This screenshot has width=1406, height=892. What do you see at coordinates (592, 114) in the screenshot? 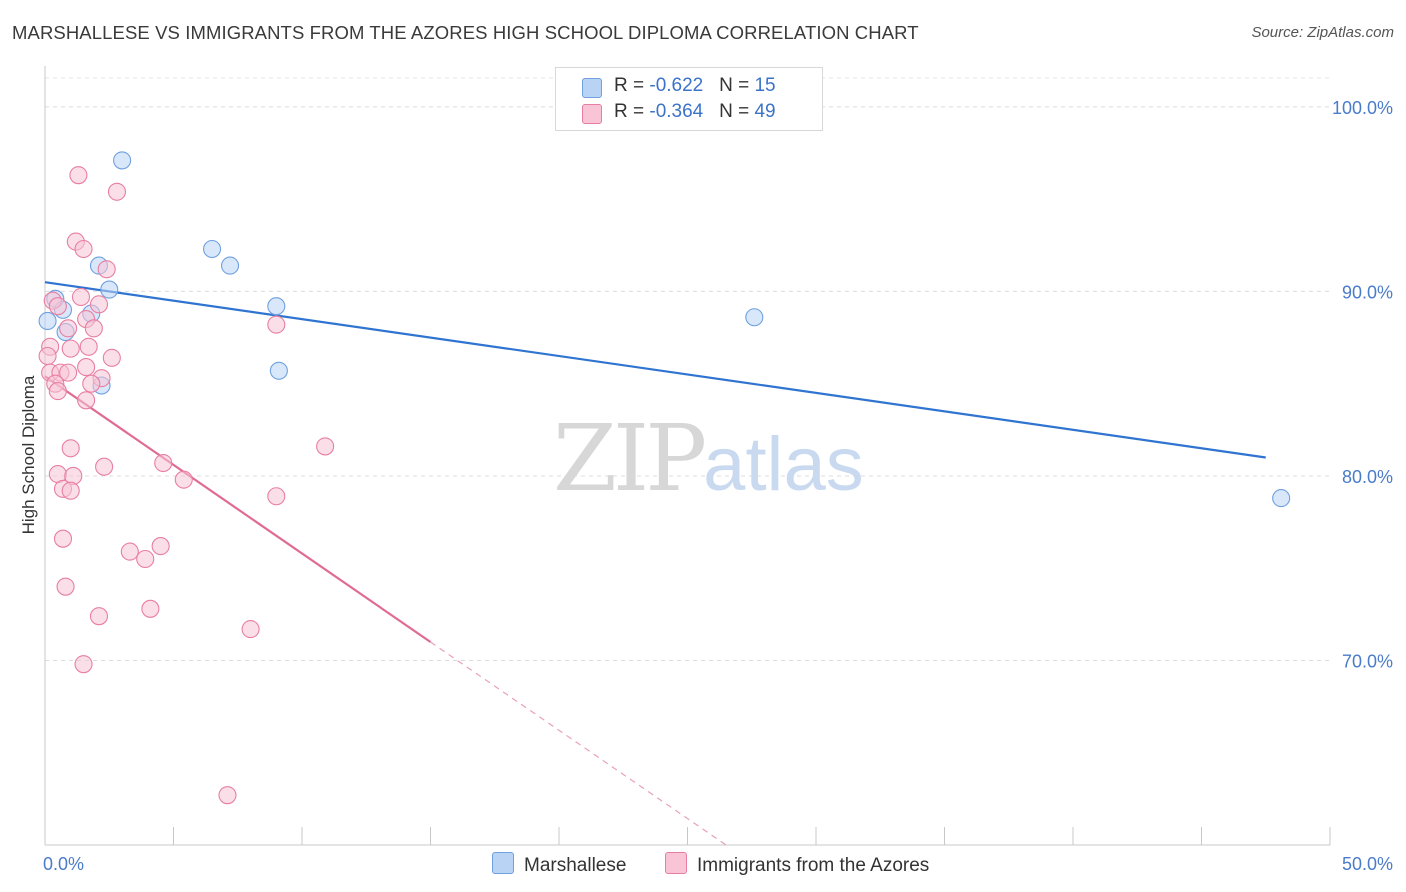
I see `legend-swatch-azores` at bounding box center [592, 114].